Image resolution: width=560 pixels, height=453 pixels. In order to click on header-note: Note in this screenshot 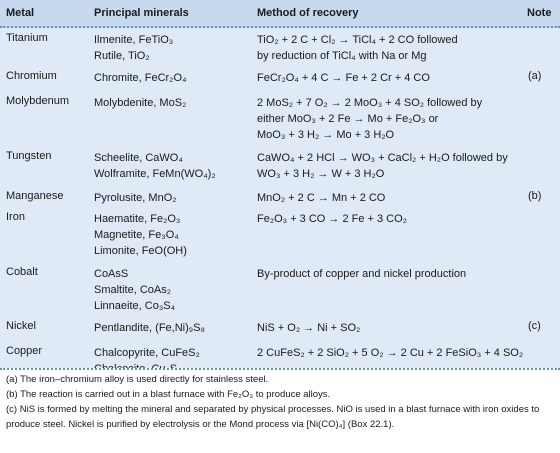, I will do `click(539, 13)`.